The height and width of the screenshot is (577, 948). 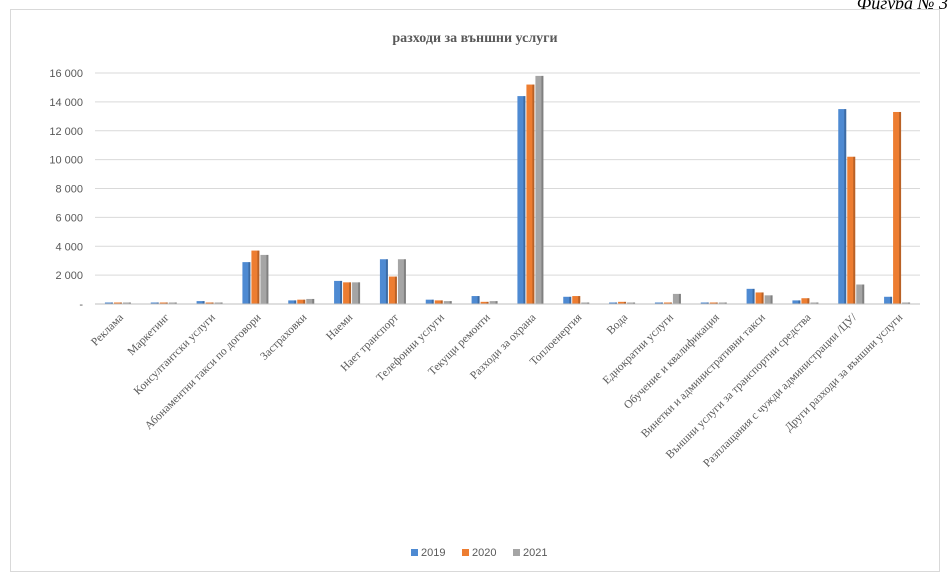 I want to click on y-tick-label: 16 000, so click(x=66, y=74).